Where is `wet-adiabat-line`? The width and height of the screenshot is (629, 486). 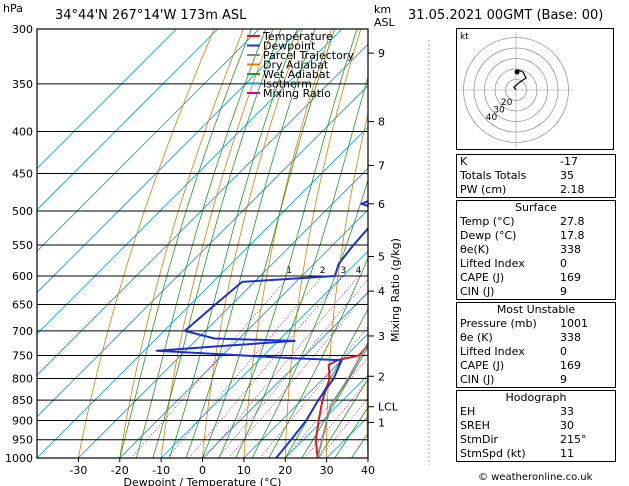 wet-adiabat-line is located at coordinates (342, 418).